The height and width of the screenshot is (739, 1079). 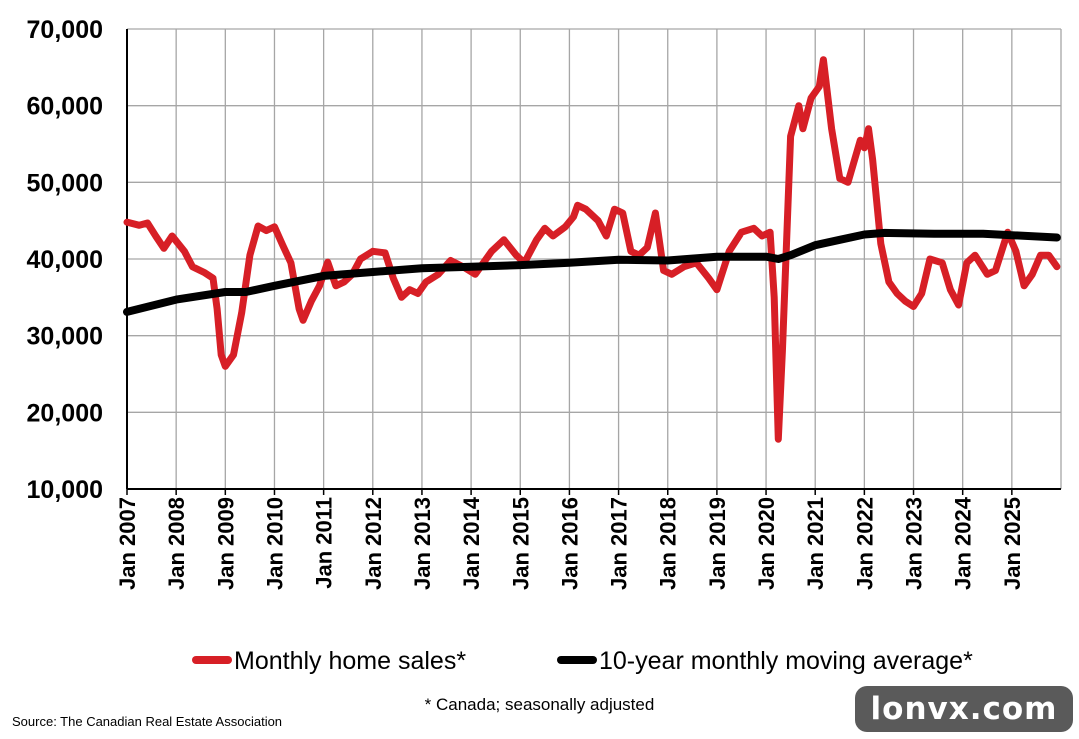 What do you see at coordinates (964, 709) in the screenshot?
I see `watermark-logo: lonvx.com` at bounding box center [964, 709].